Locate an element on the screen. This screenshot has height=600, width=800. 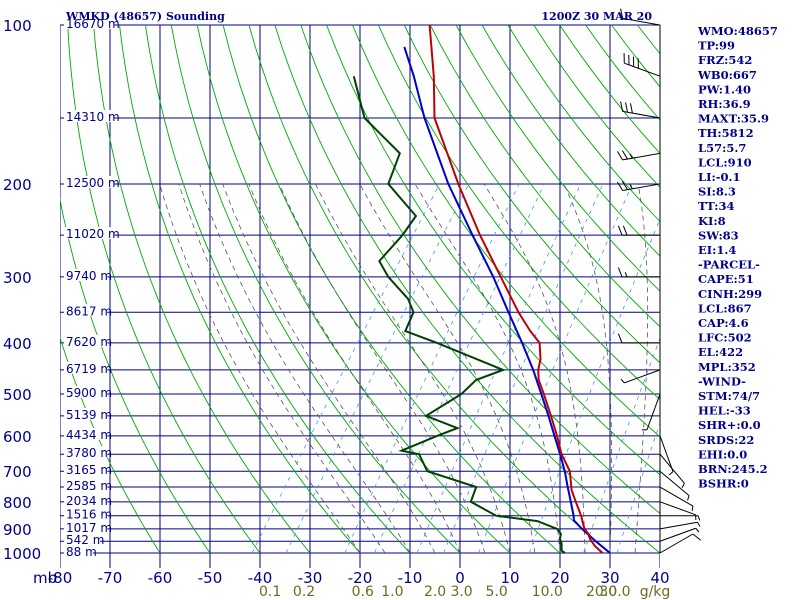
index-label: RH:36.9 is located at coordinates (724, 104).